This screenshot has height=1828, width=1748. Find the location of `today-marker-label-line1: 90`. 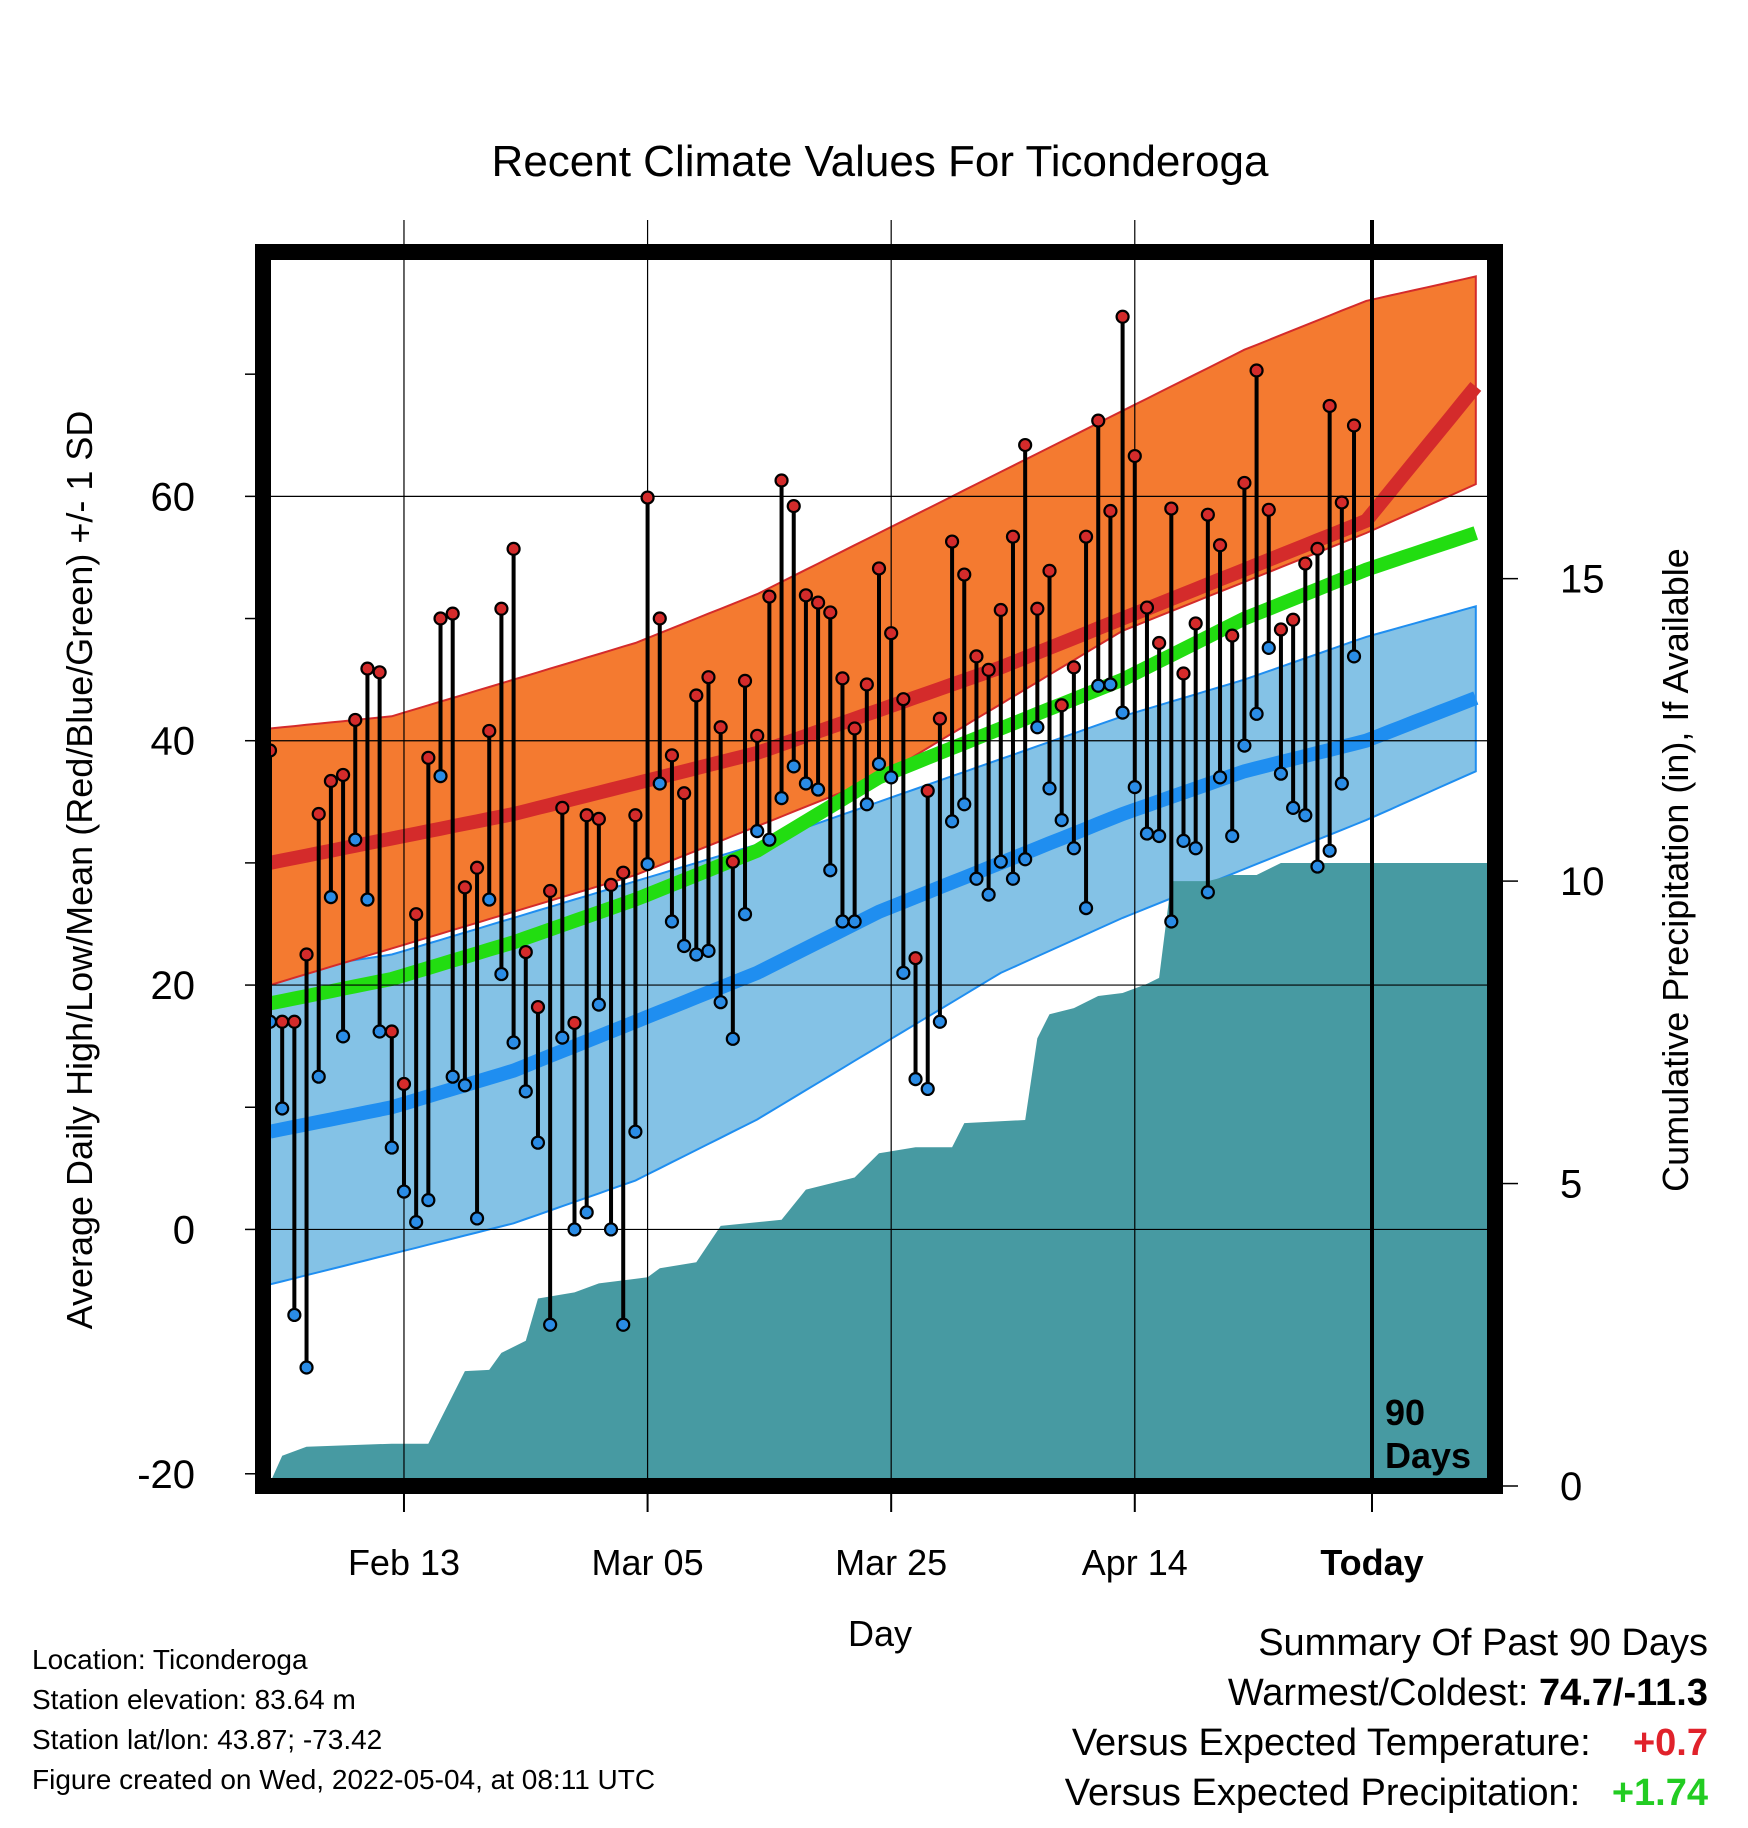

today-marker-label-line1: 90 is located at coordinates (1405, 1412).